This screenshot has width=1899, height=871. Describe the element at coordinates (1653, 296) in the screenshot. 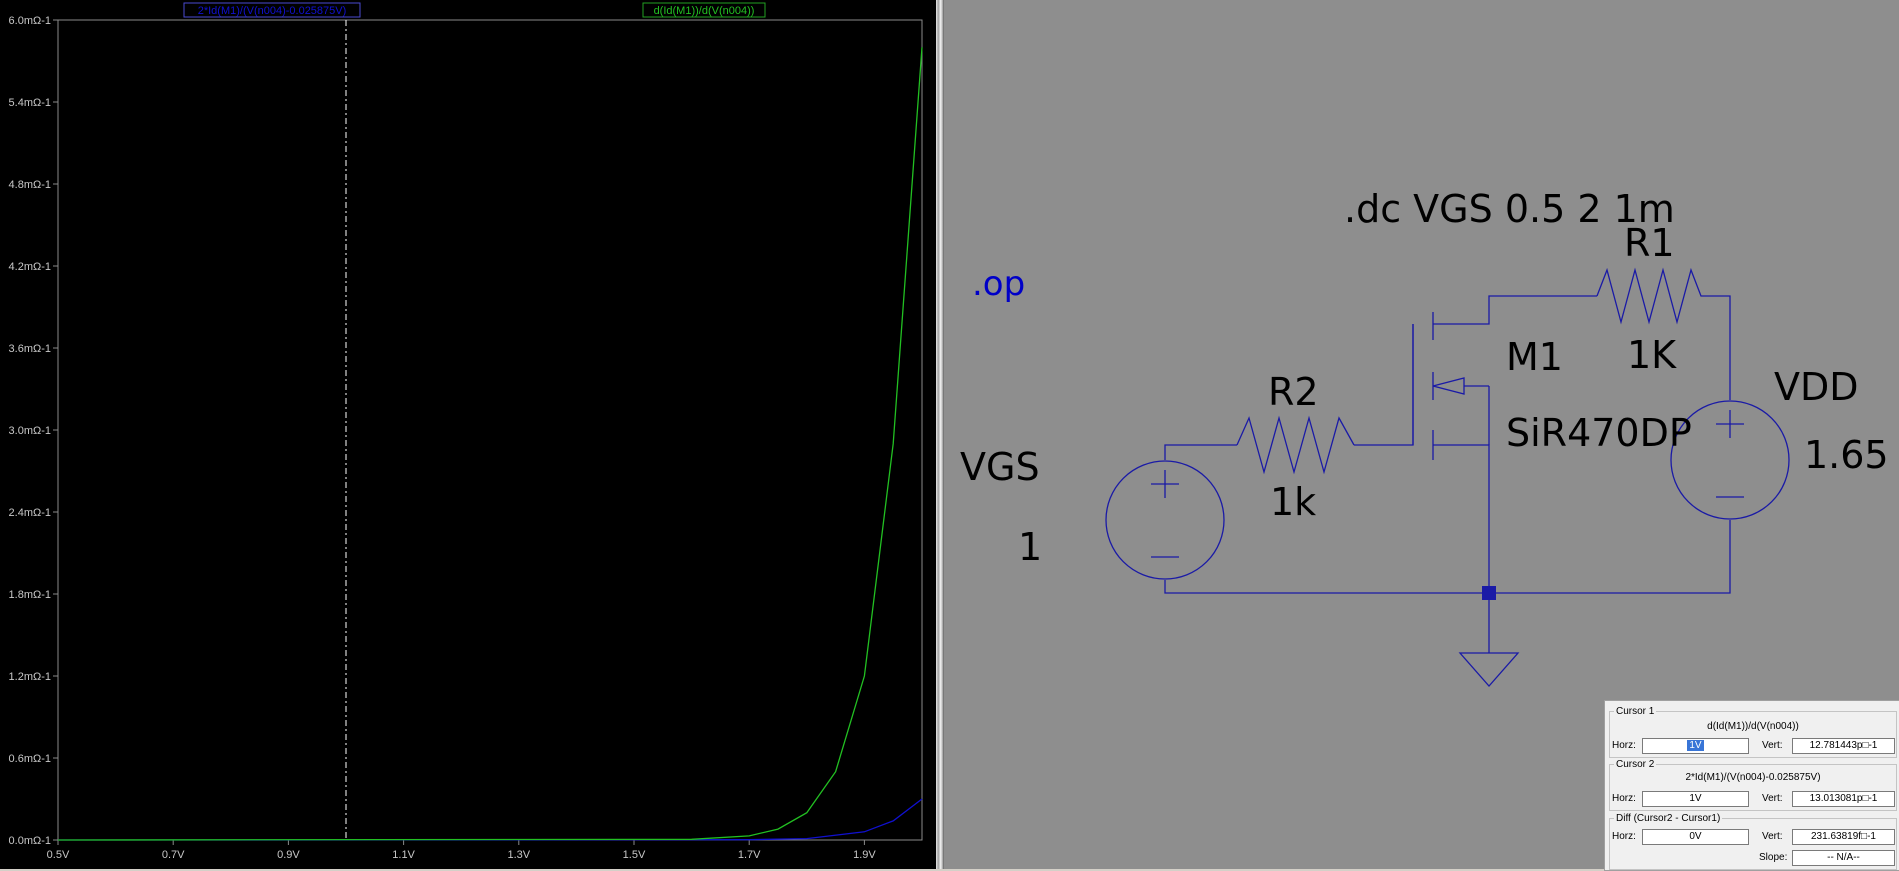

I see `r1-resistor` at that location.